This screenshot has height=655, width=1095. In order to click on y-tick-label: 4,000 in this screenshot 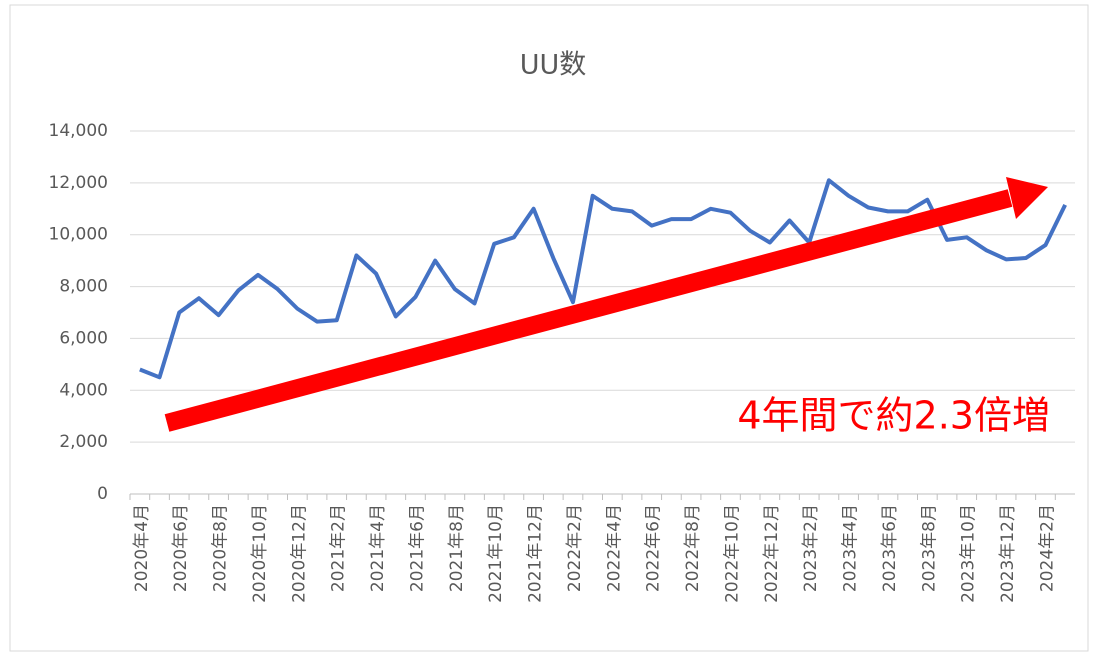, I will do `click(83, 390)`.